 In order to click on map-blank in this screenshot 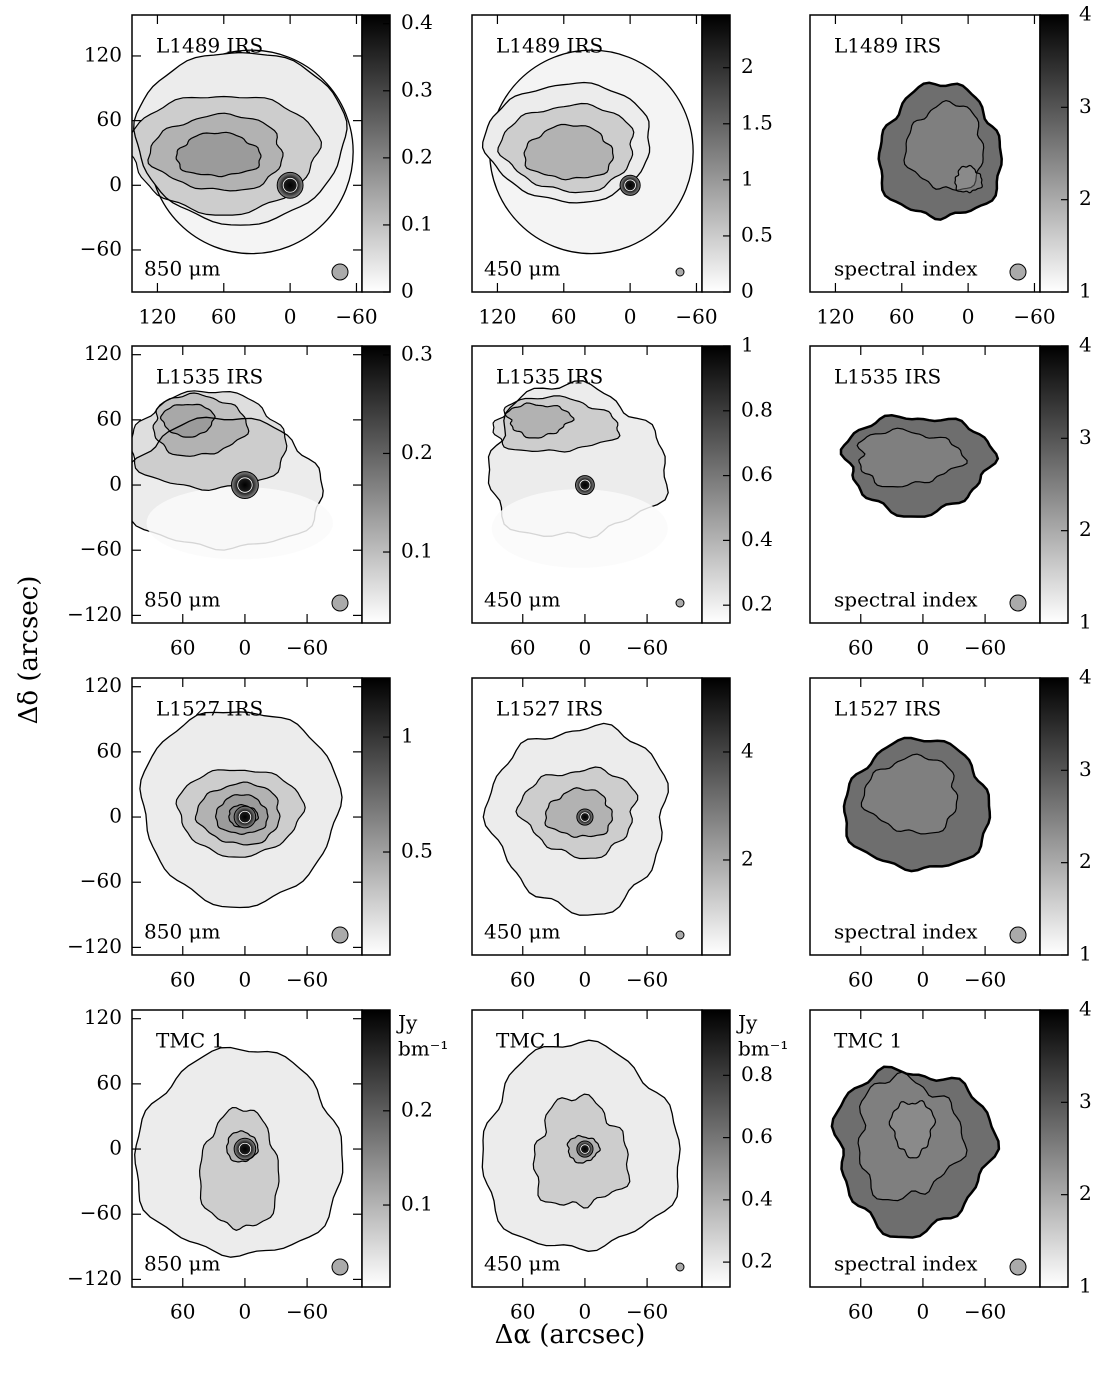, I will do `click(579, 528)`.